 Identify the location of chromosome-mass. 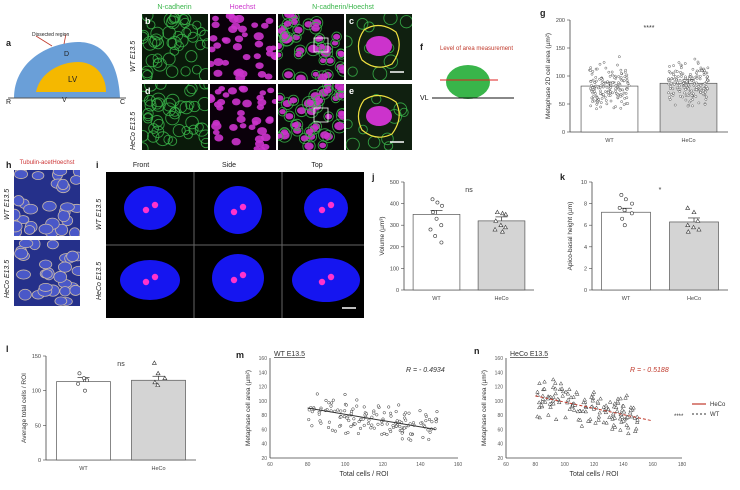
(379, 116).